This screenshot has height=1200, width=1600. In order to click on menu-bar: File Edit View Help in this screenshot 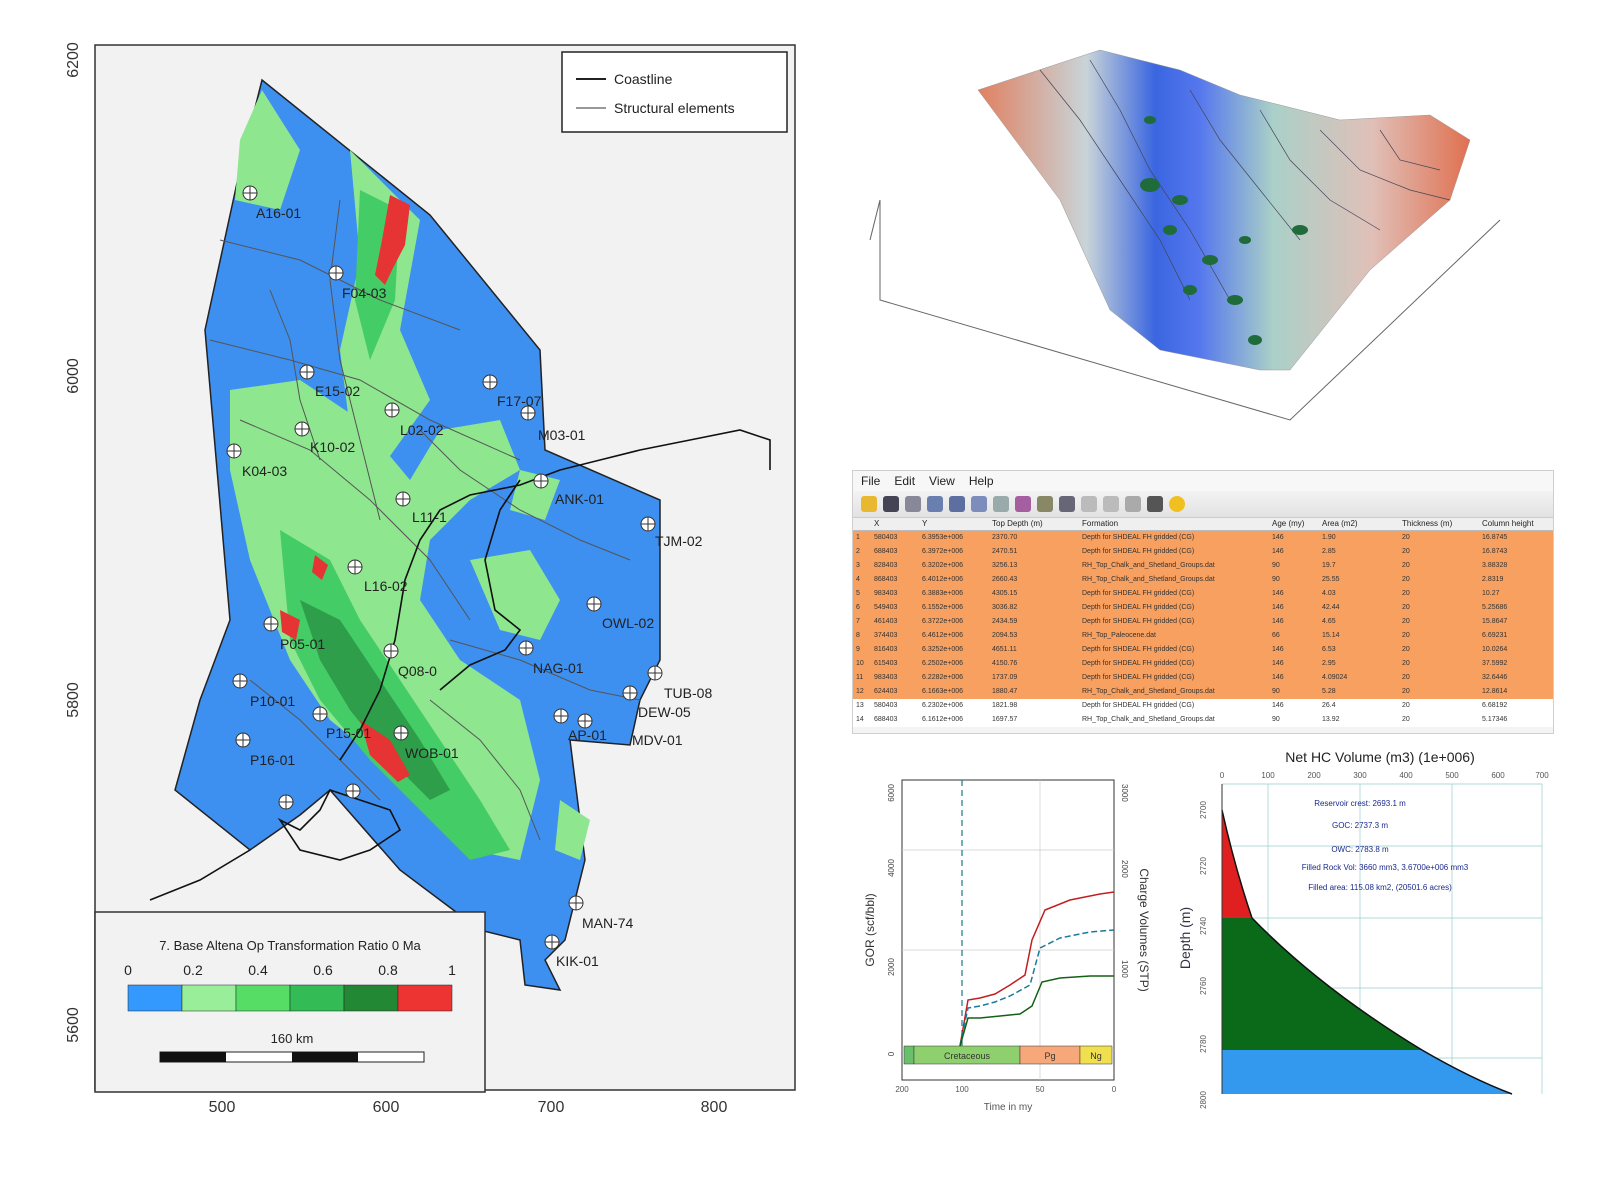, I will do `click(1203, 481)`.